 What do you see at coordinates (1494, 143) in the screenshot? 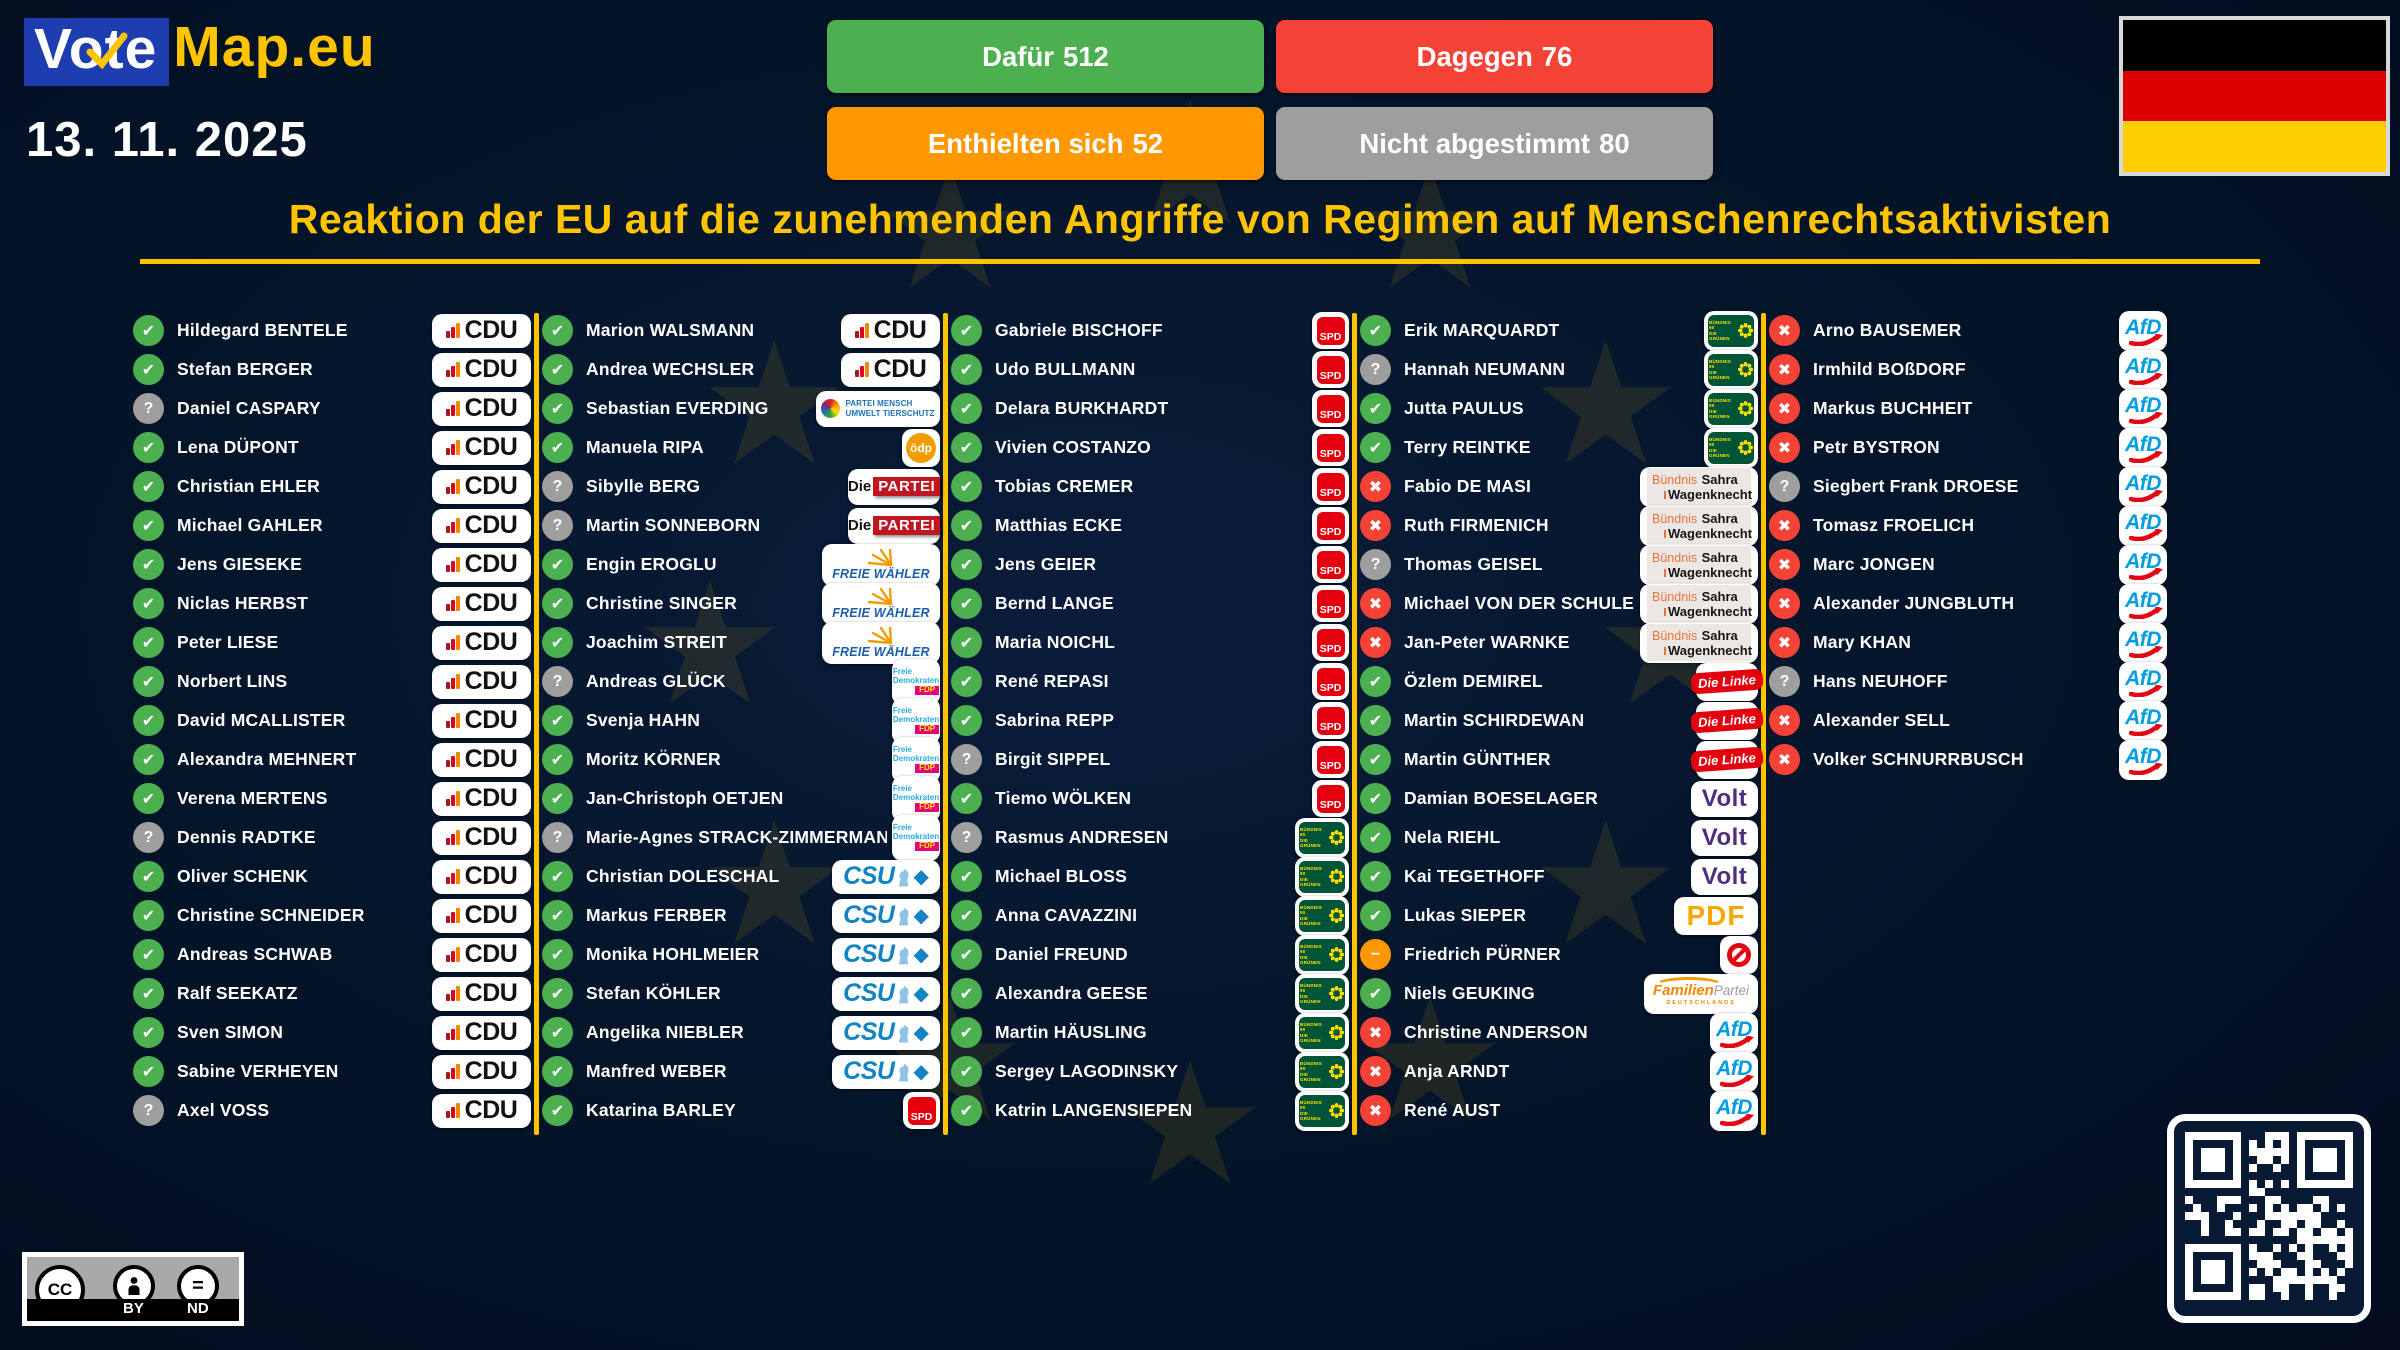
I see `button-novote: Nicht abgestimmt 80` at bounding box center [1494, 143].